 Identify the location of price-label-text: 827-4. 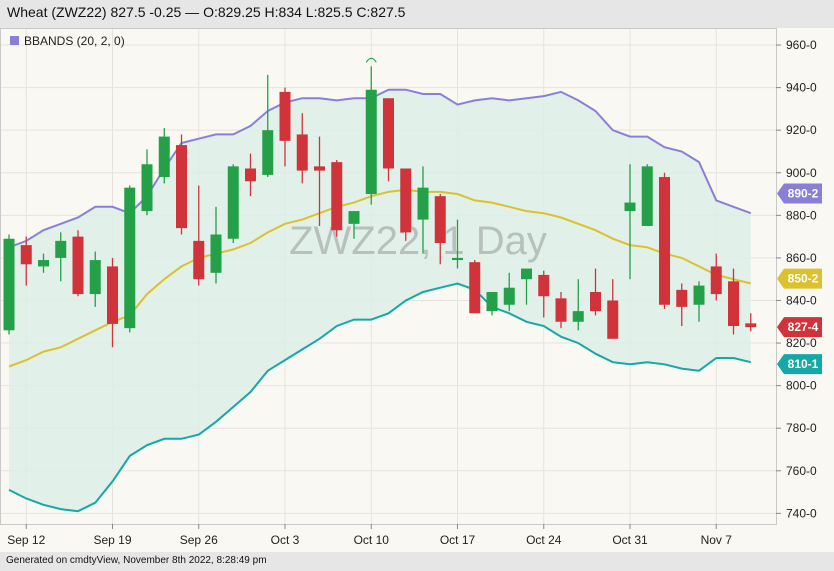
(803, 327).